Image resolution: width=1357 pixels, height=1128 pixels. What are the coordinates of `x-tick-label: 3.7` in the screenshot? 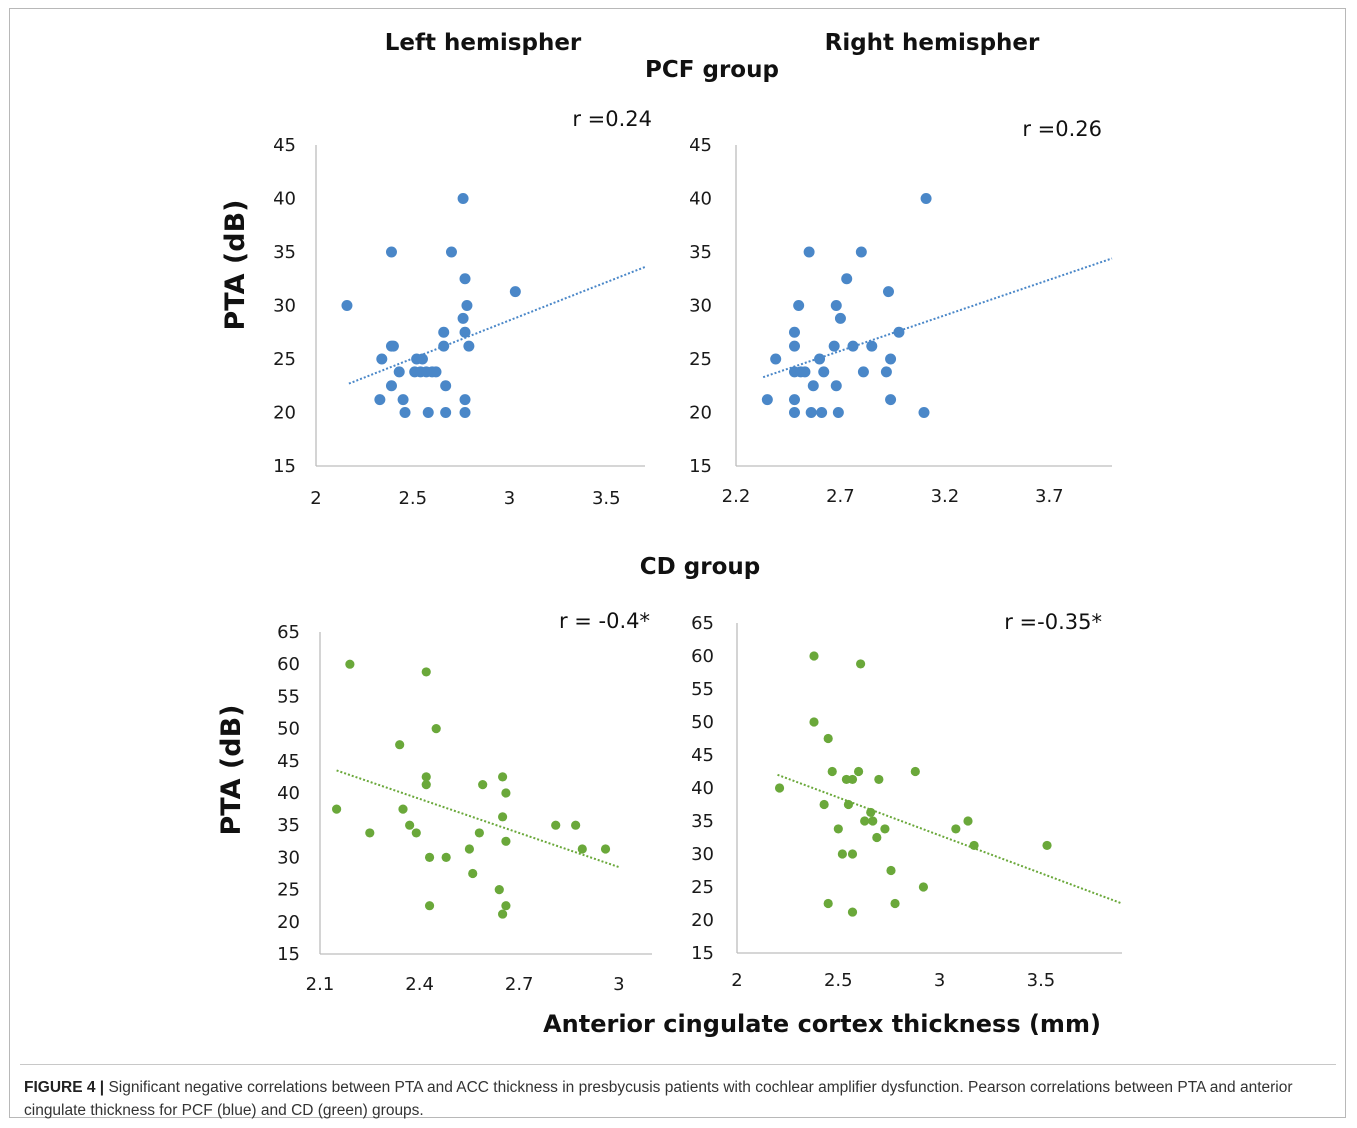 It's located at (1049, 496).